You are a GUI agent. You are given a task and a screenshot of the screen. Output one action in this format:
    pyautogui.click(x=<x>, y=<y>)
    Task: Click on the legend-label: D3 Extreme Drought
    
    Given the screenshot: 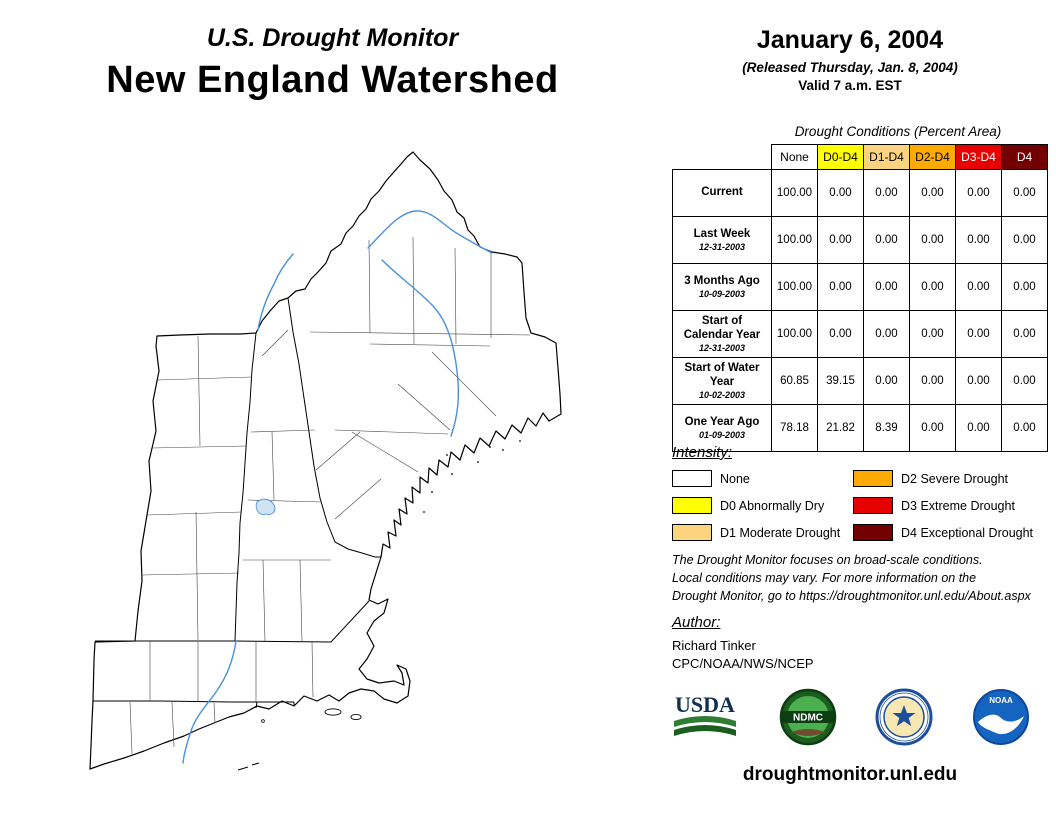 What is the action you would take?
    pyautogui.click(x=958, y=505)
    